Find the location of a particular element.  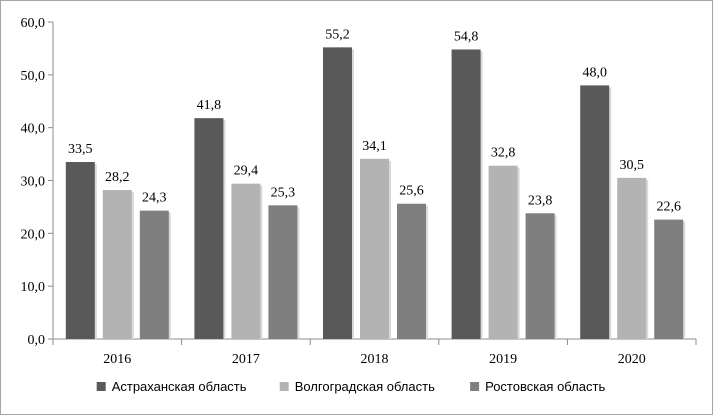

data-label: 33,5 is located at coordinates (80, 149).